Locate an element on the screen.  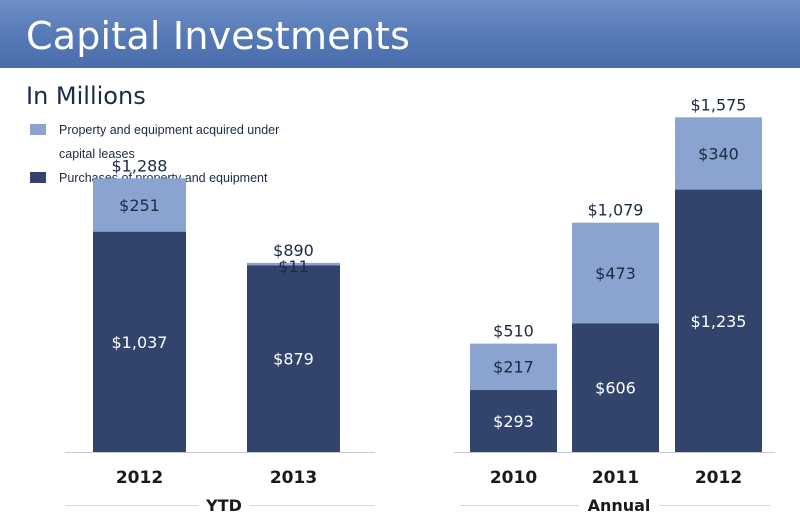
category-label-annual-2012: 2012 is located at coordinates (718, 478).